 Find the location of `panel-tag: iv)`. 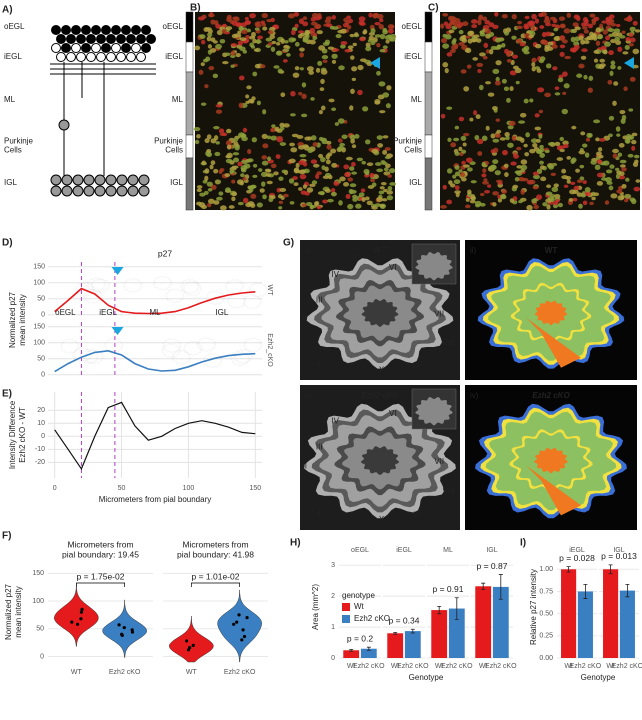

panel-tag: iv) is located at coordinates (474, 395).